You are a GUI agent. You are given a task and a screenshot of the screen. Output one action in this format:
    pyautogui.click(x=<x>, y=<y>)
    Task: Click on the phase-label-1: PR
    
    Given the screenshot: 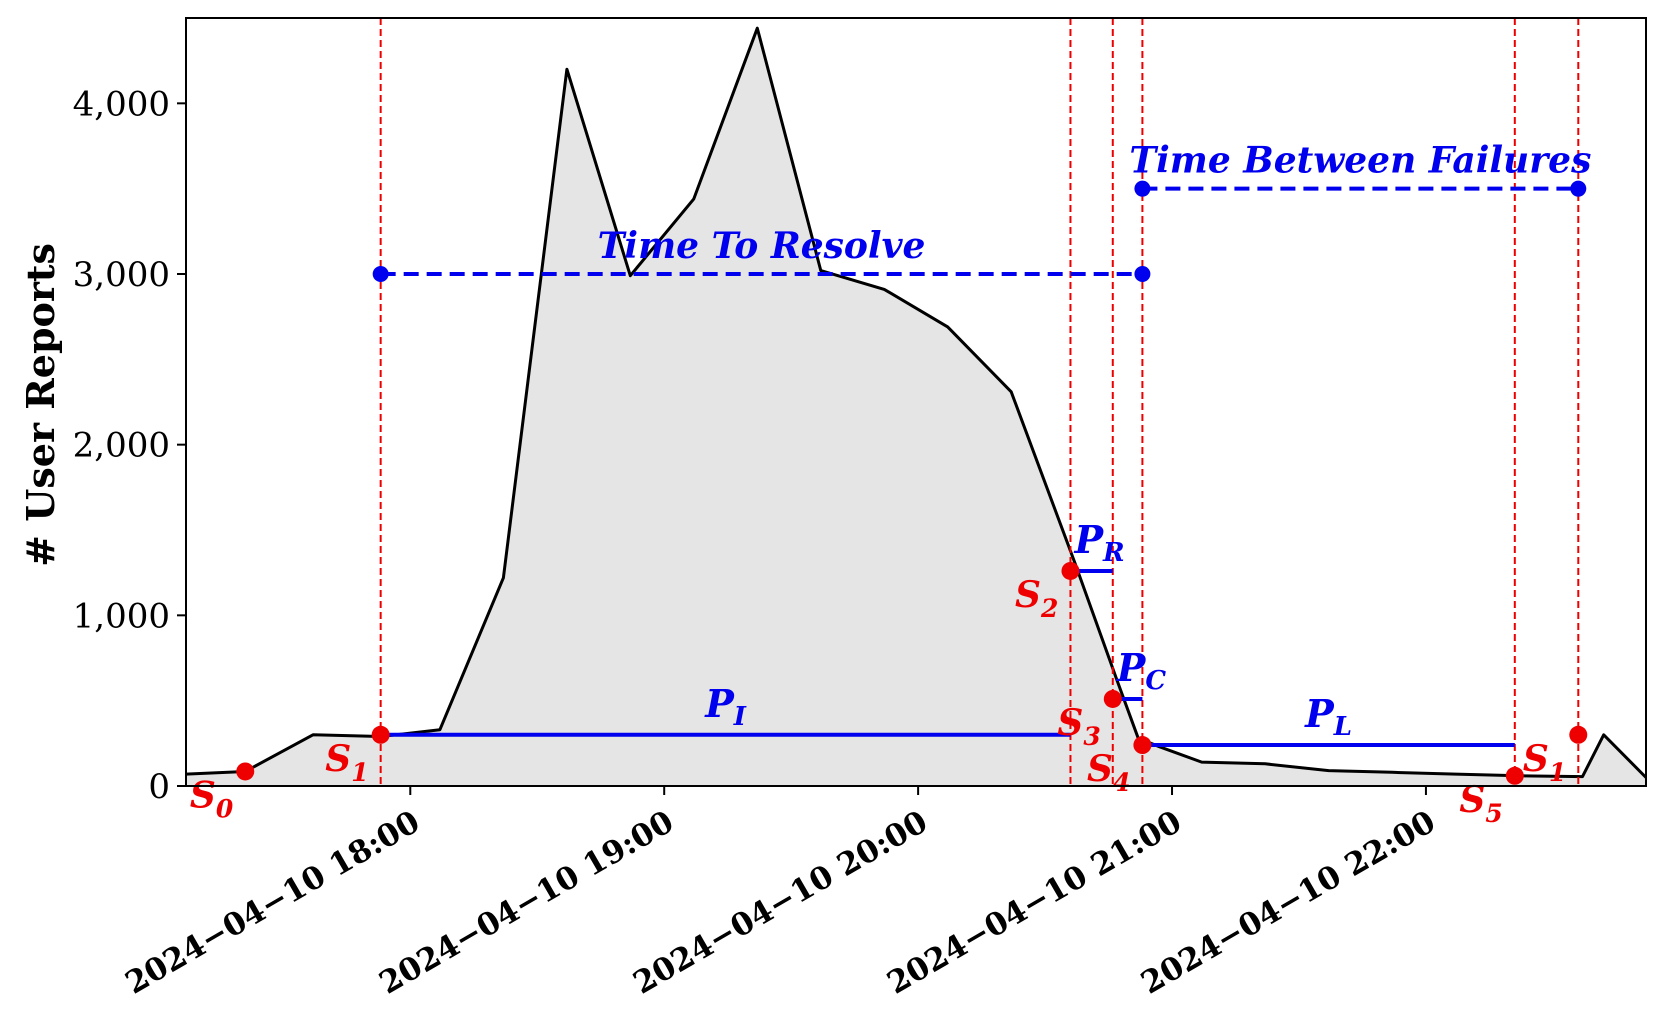 What is the action you would take?
    pyautogui.click(x=1098, y=542)
    